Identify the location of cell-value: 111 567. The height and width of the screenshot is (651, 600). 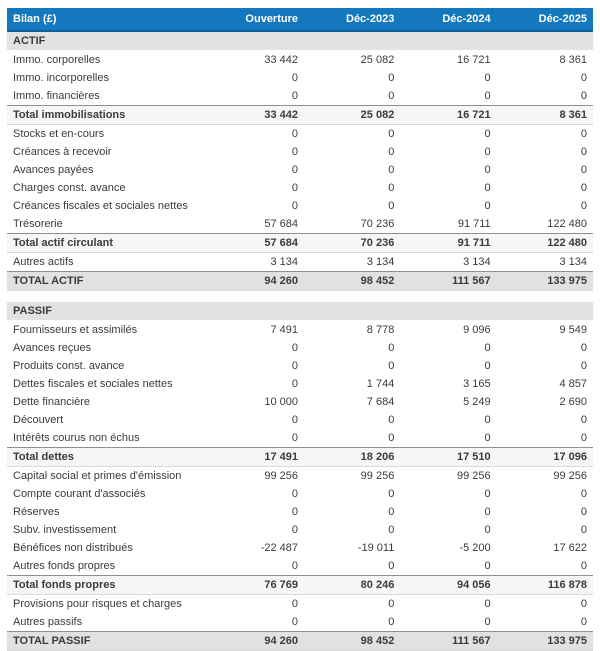
(448, 281).